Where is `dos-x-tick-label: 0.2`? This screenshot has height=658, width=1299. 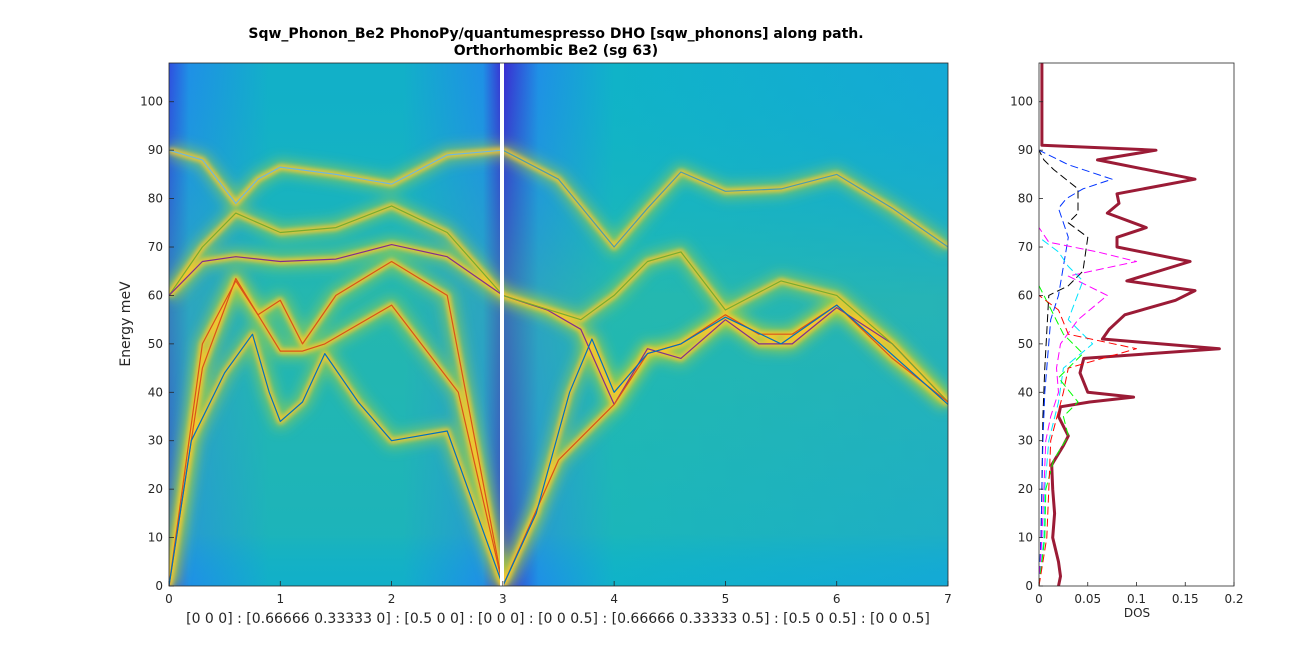 dos-x-tick-label: 0.2 is located at coordinates (1233, 599).